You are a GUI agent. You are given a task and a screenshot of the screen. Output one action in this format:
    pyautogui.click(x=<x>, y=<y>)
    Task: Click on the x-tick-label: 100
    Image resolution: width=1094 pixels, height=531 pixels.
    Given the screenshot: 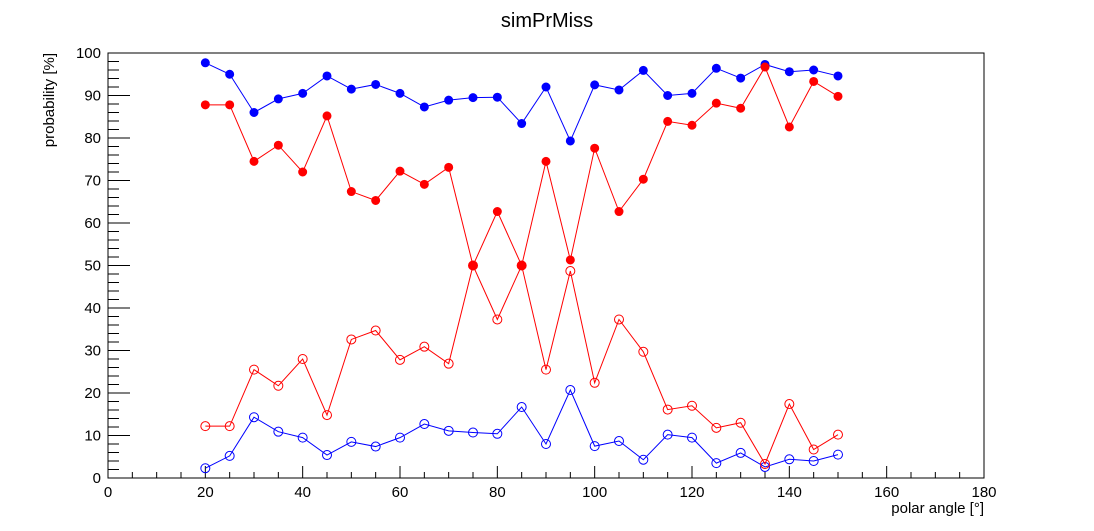 What is the action you would take?
    pyautogui.click(x=594, y=492)
    